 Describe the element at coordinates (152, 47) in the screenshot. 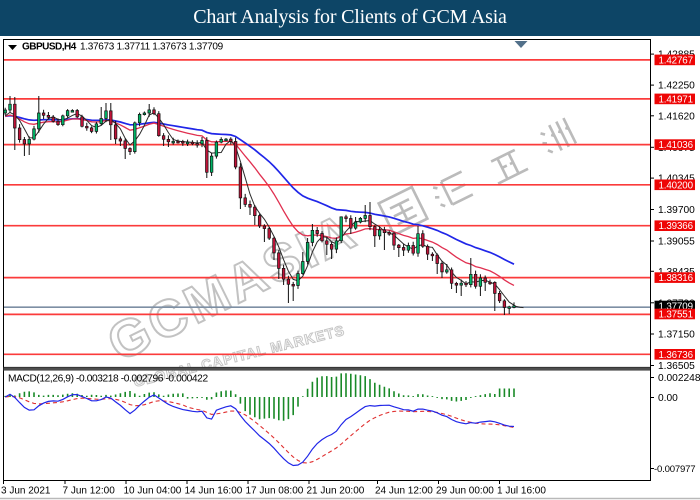

I see `svg-text:1.37673 1.37711 1.37673 1.3770: 1.37673 1.37711 1.37673 1.37709` at that location.